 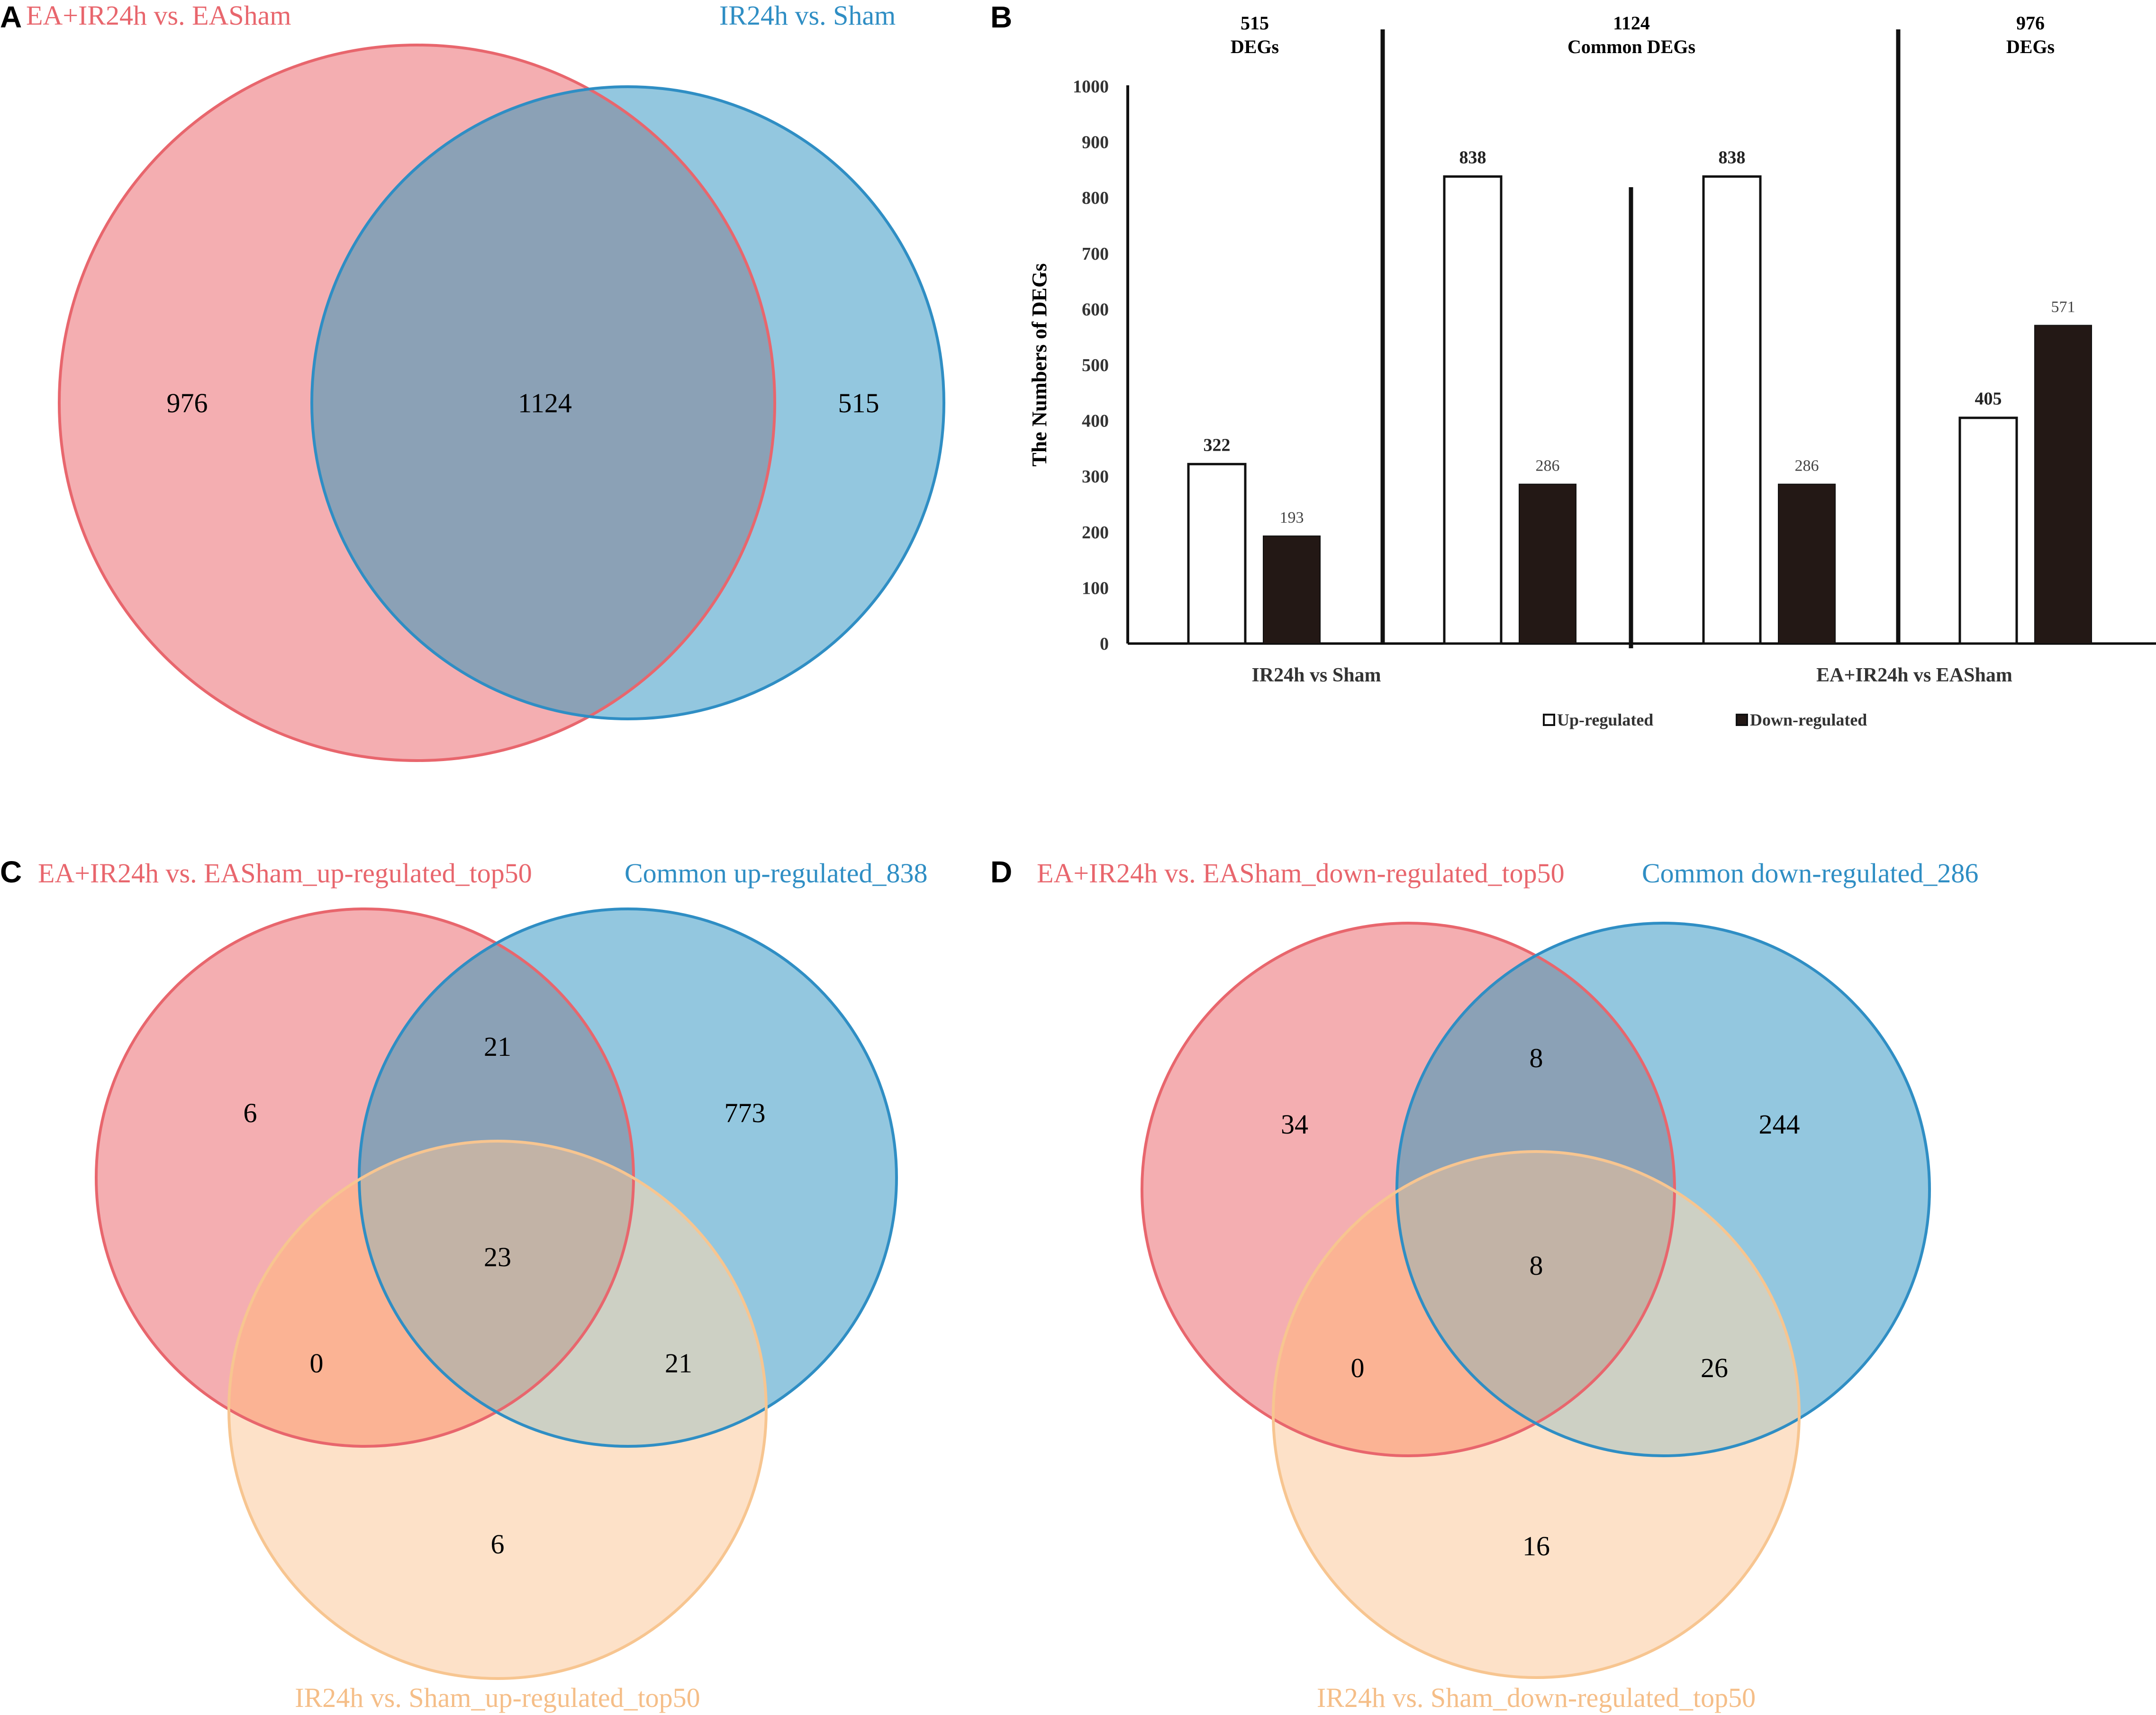 I want to click on y-tick-label-4: 400, so click(x=1096, y=421).